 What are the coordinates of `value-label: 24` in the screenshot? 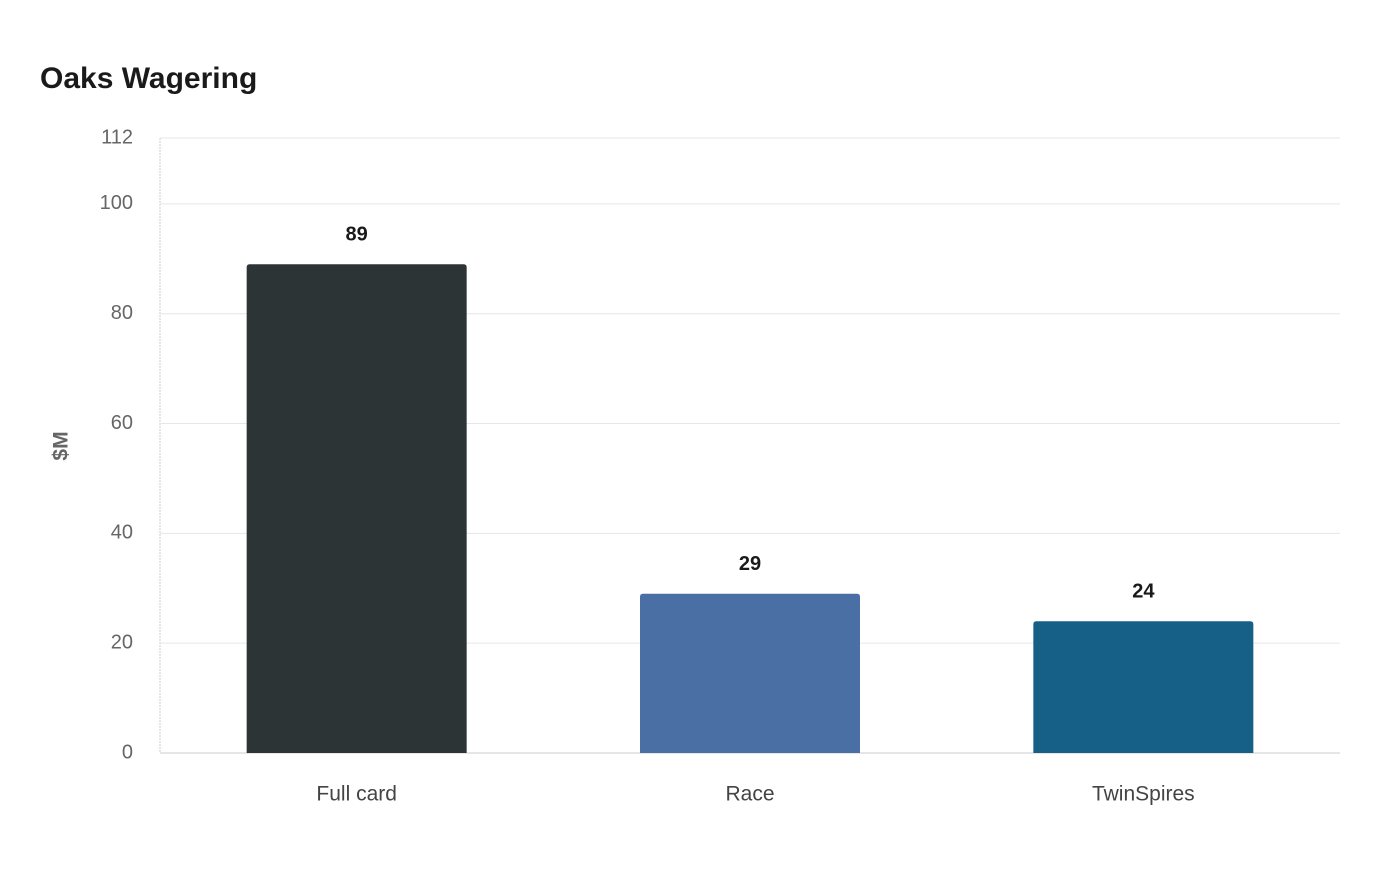 It's located at (1143, 591).